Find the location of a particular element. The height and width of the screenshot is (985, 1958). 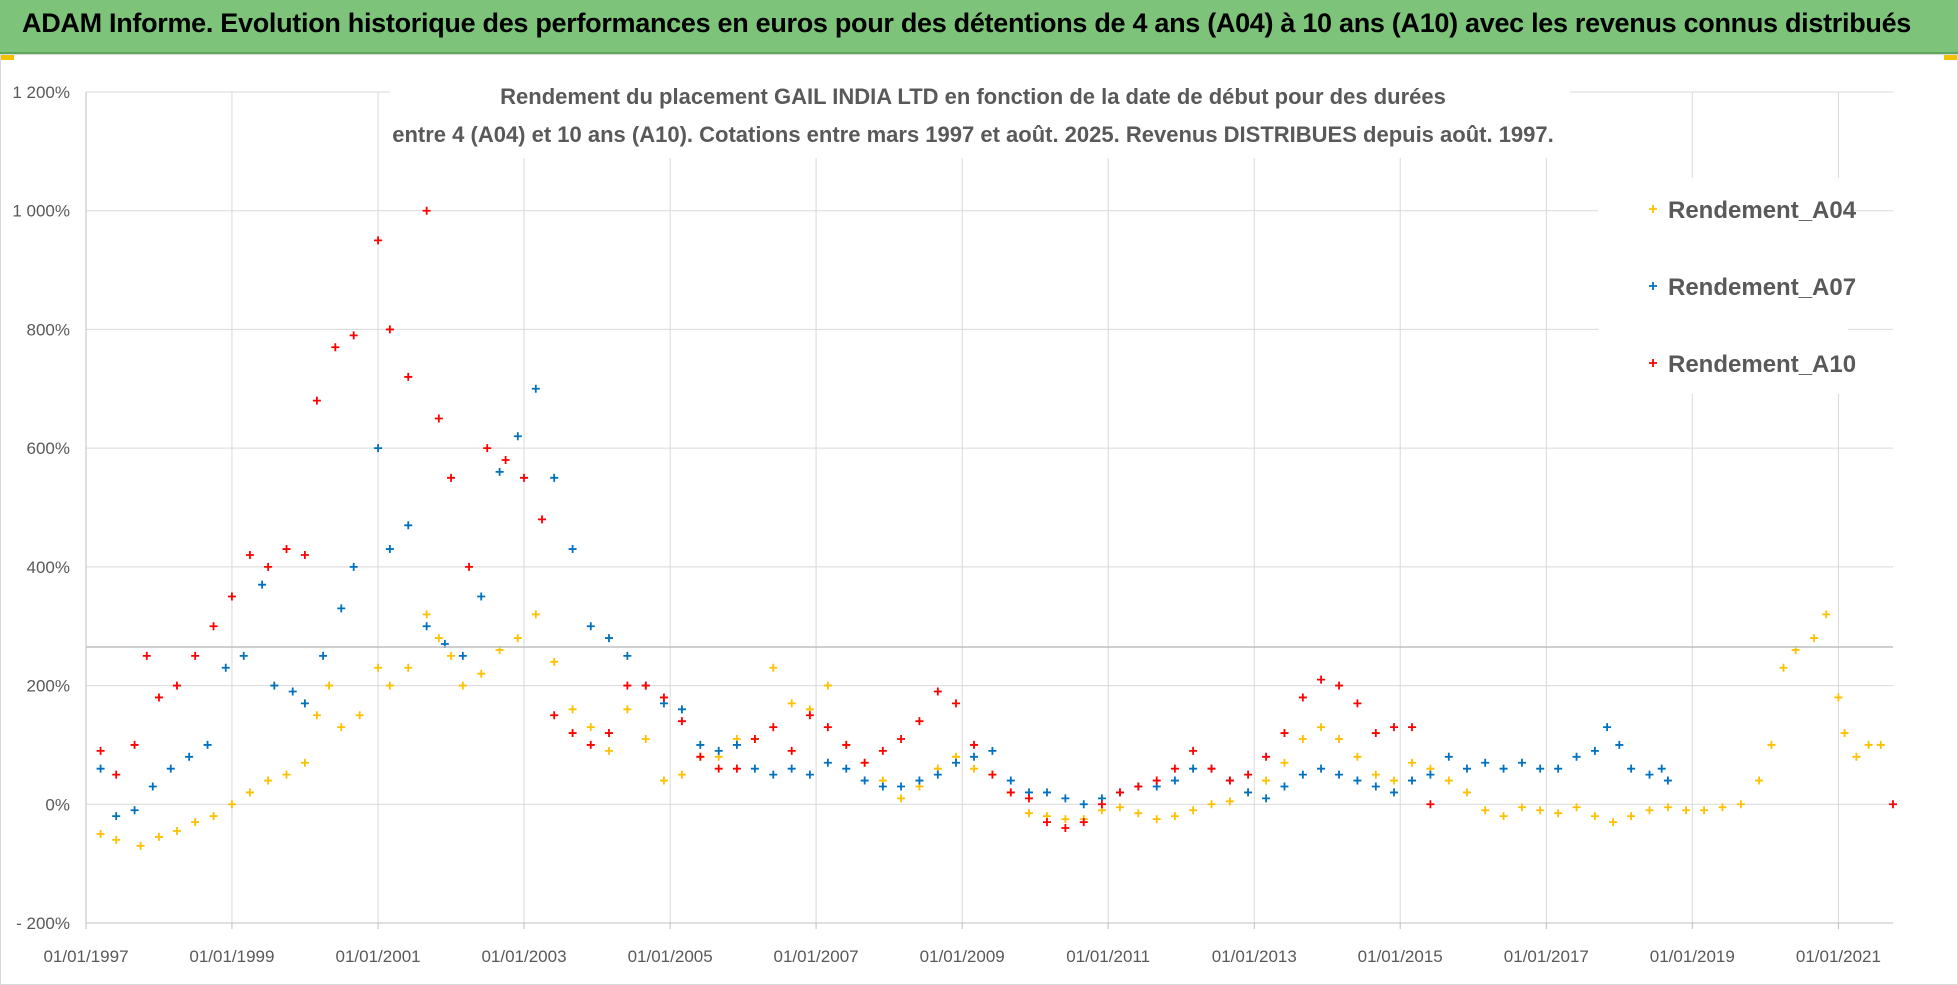

x-tick-label: 01/01/2015 is located at coordinates (1400, 956).